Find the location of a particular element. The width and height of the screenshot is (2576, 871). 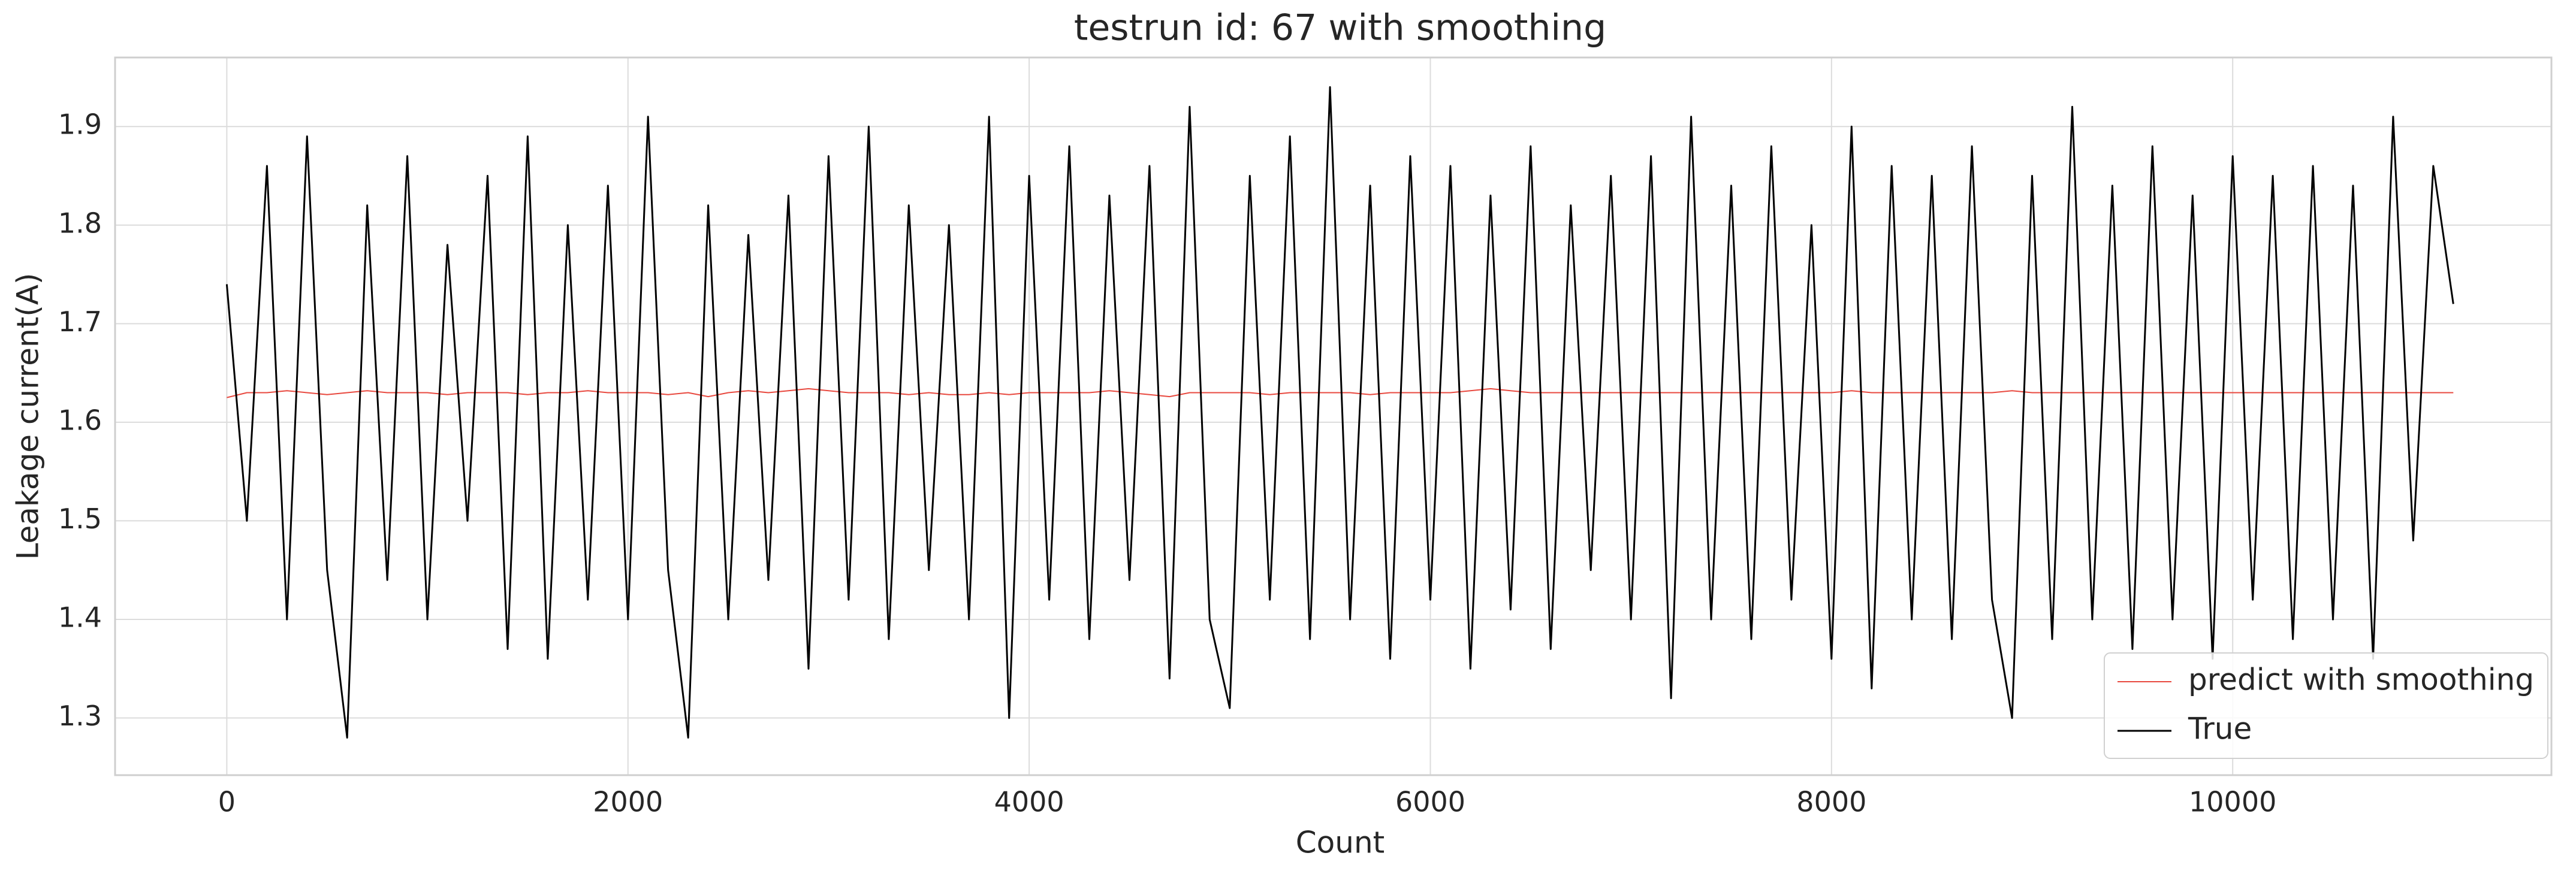

y-tick-label: 1.6 is located at coordinates (80, 420).